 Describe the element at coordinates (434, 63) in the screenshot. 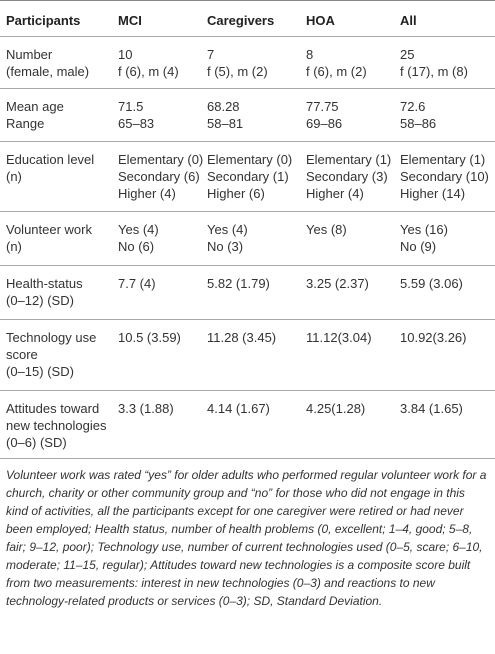

I see `data-cell: 25 f (17), m (8)` at that location.